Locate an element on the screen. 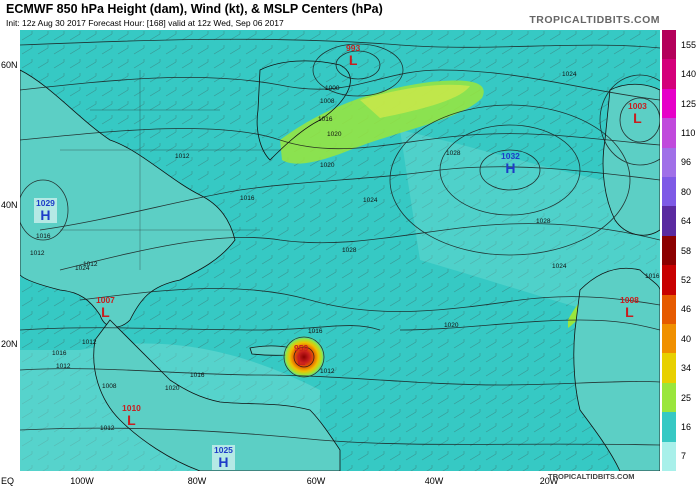  colorbar-label: 25 is located at coordinates (686, 397).